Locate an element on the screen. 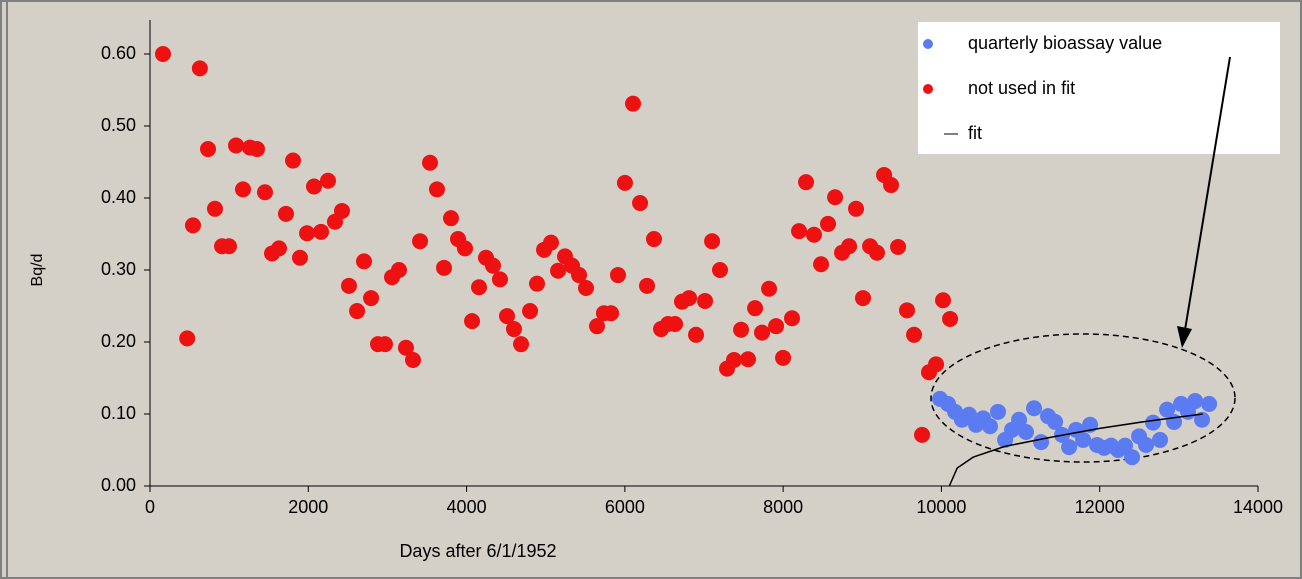 This screenshot has height=579, width=1302. x-tick-label: 12000 is located at coordinates (1100, 507).